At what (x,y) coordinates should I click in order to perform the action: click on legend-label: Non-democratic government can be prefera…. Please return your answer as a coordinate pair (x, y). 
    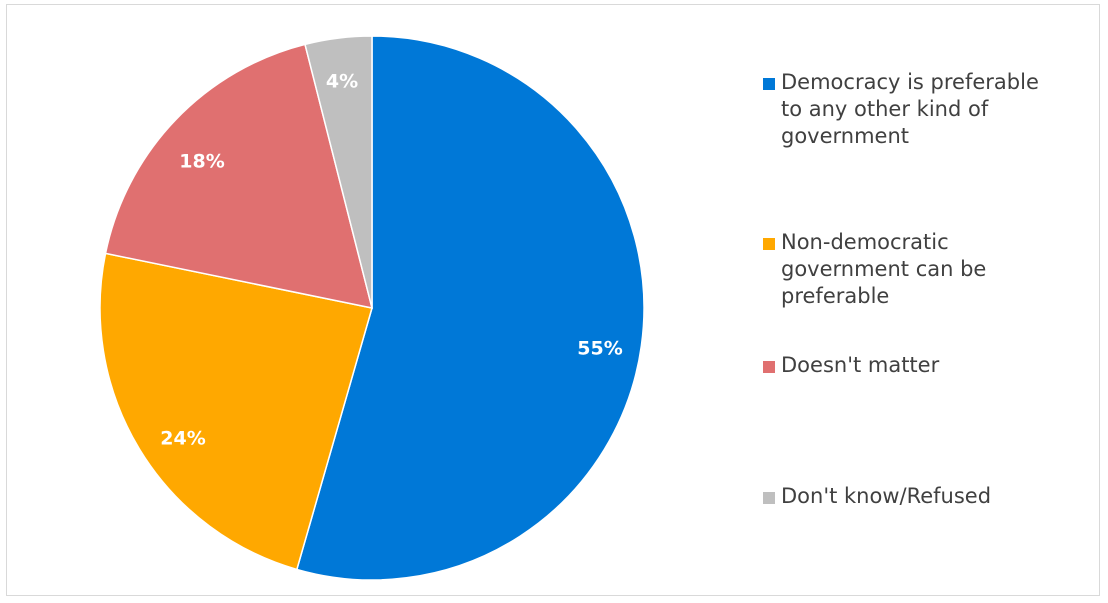
    Looking at the image, I should click on (884, 269).